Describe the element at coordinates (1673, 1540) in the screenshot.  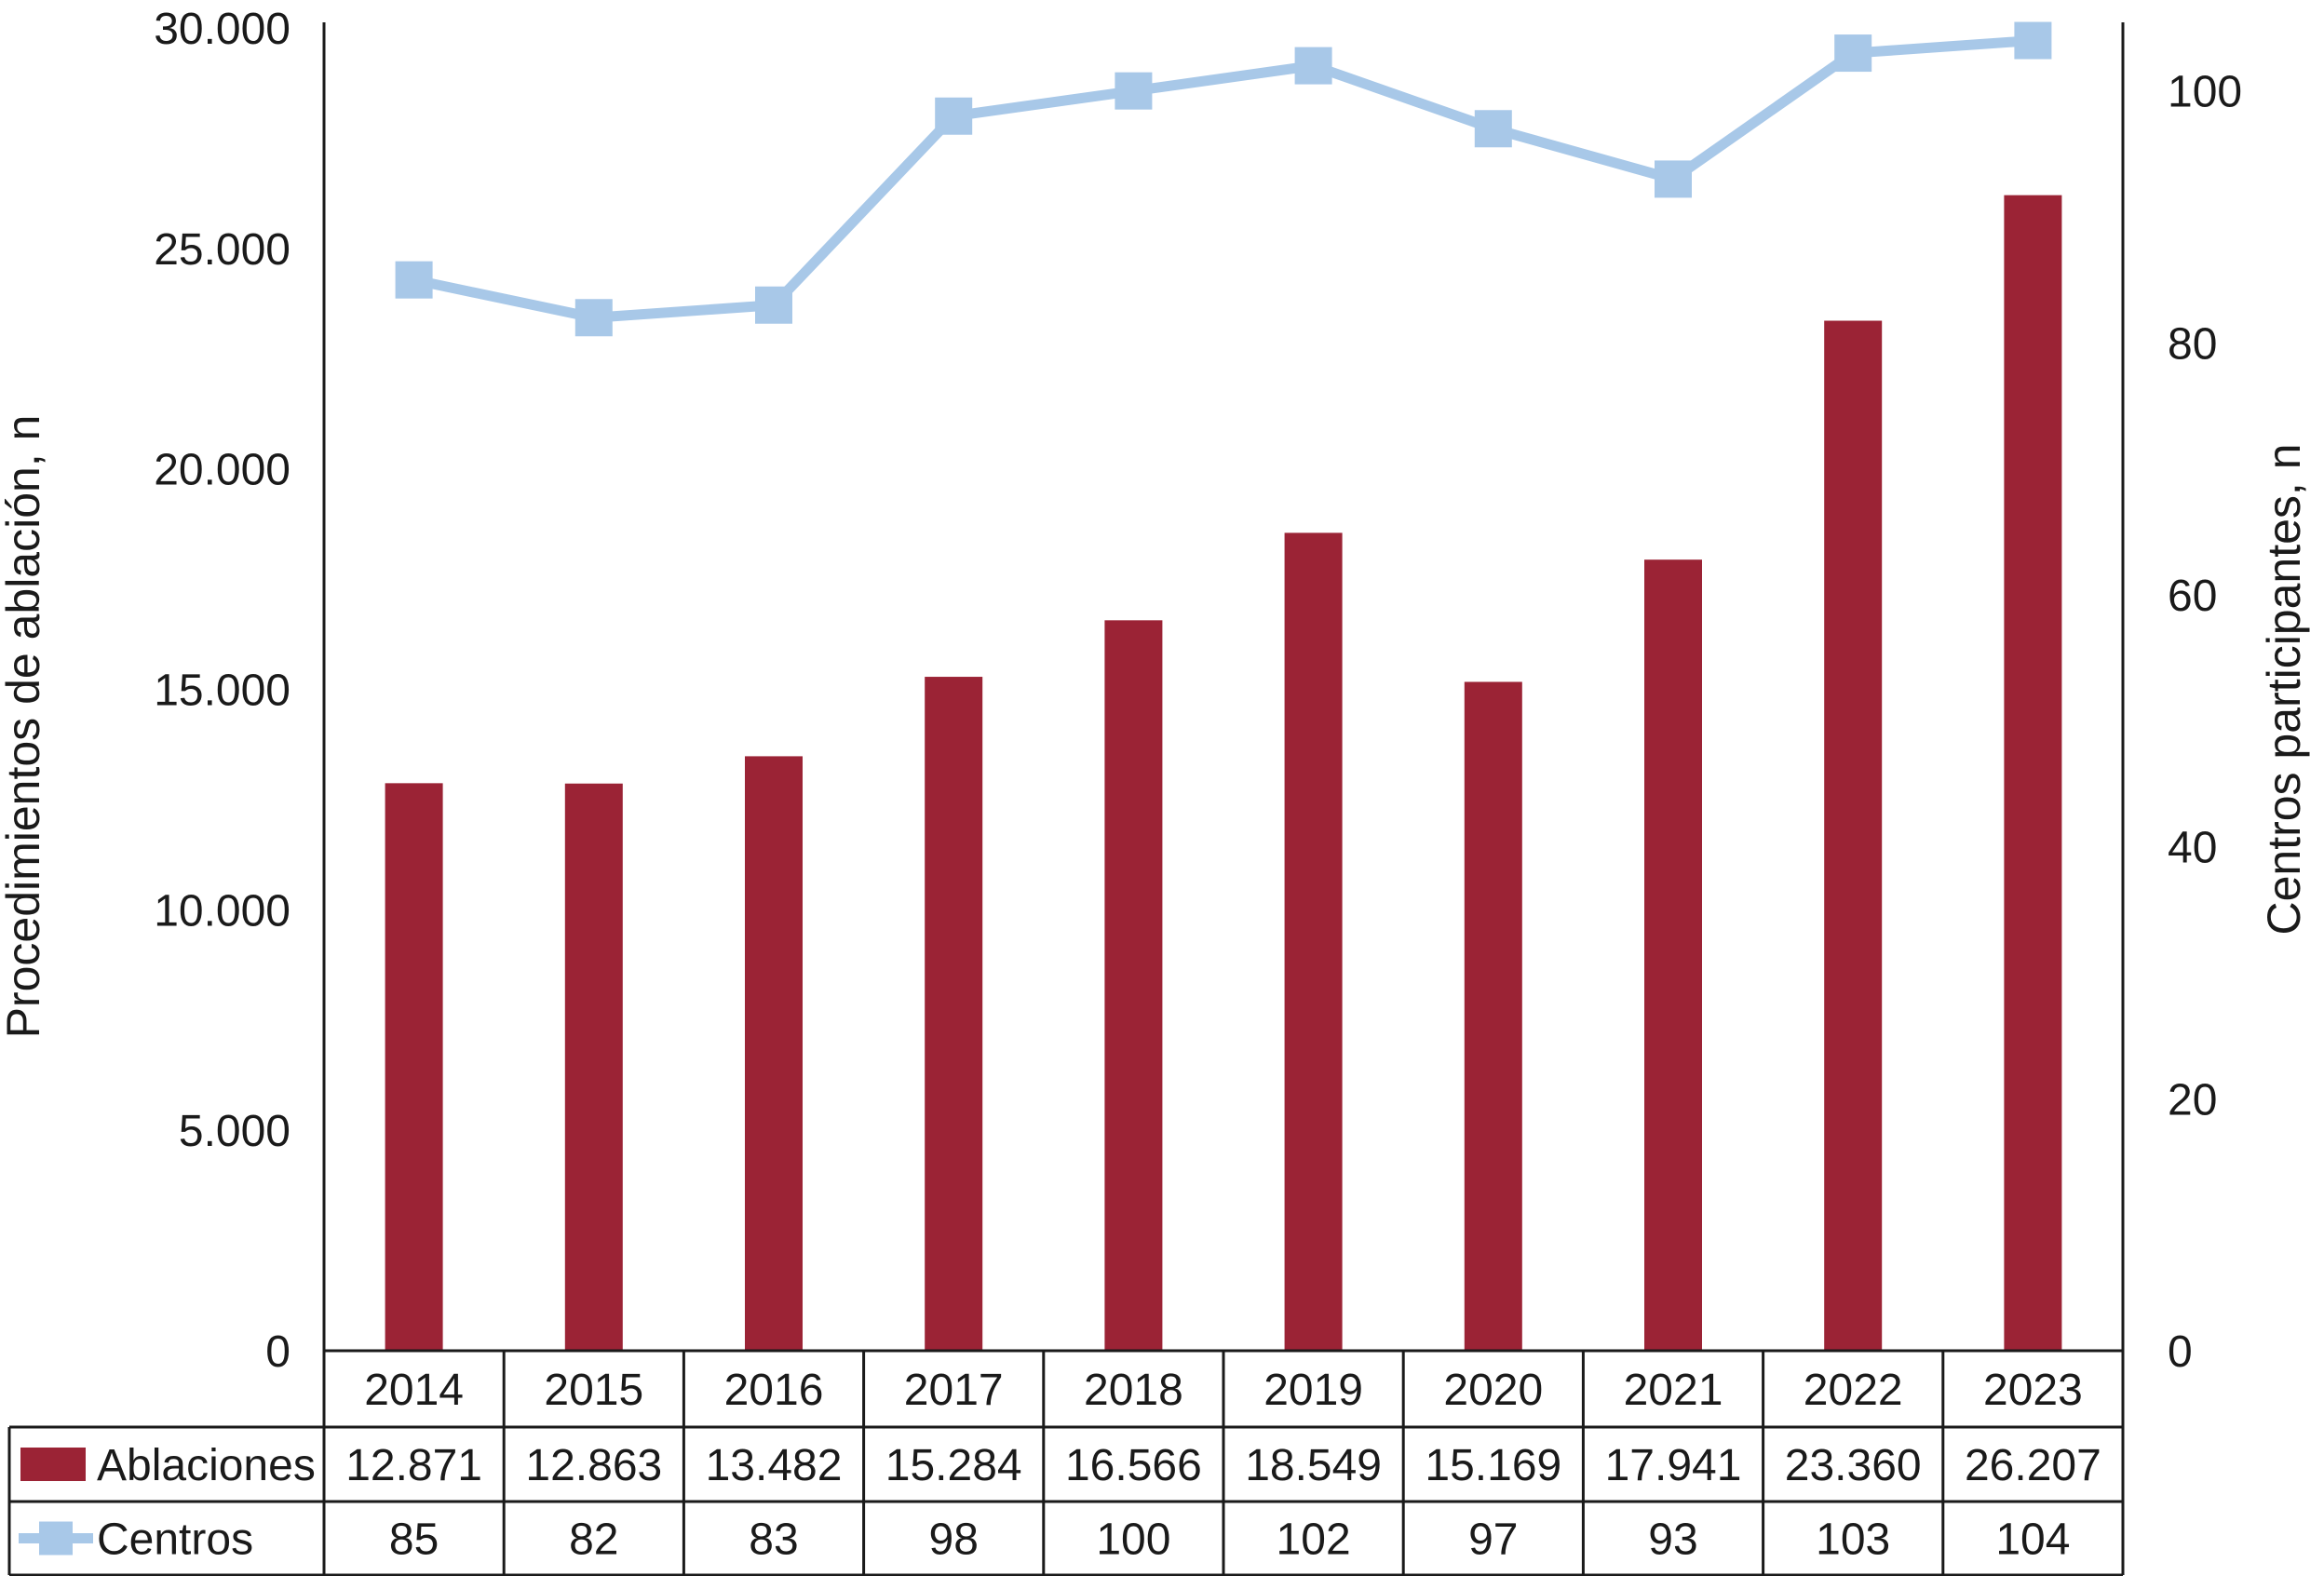
I see `table-value: 93` at that location.